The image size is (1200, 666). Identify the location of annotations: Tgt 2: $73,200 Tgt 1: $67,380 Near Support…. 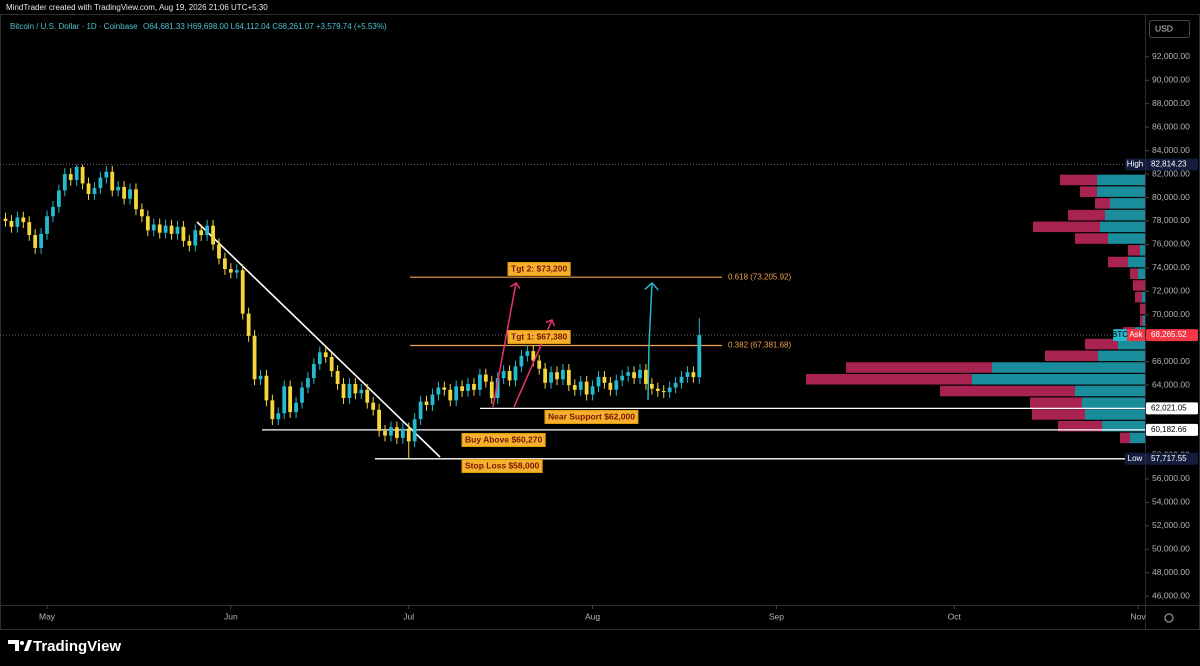
(550, 367).